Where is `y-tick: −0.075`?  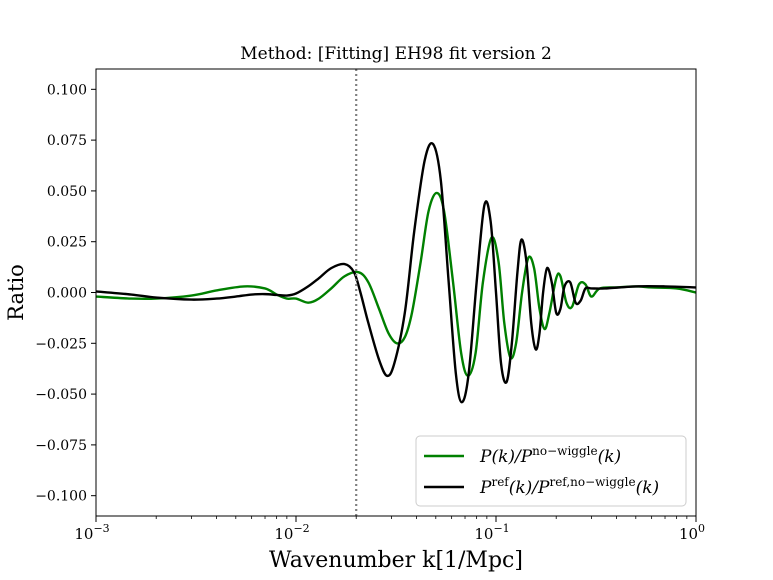
y-tick: −0.075 is located at coordinates (65, 446).